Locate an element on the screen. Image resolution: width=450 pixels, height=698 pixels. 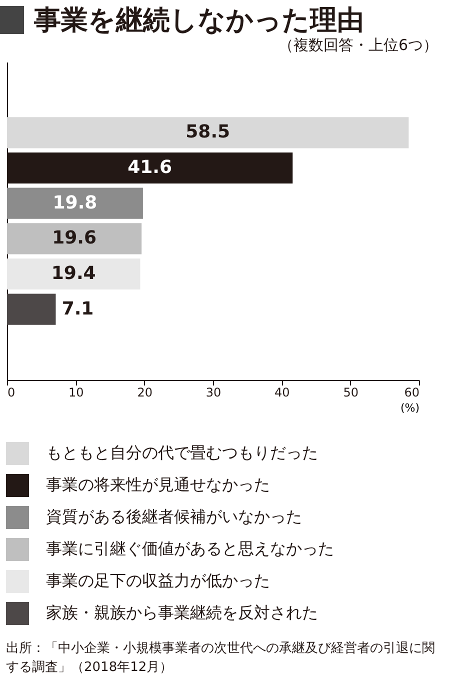
x-tick-label: 50 is located at coordinates (350, 393).